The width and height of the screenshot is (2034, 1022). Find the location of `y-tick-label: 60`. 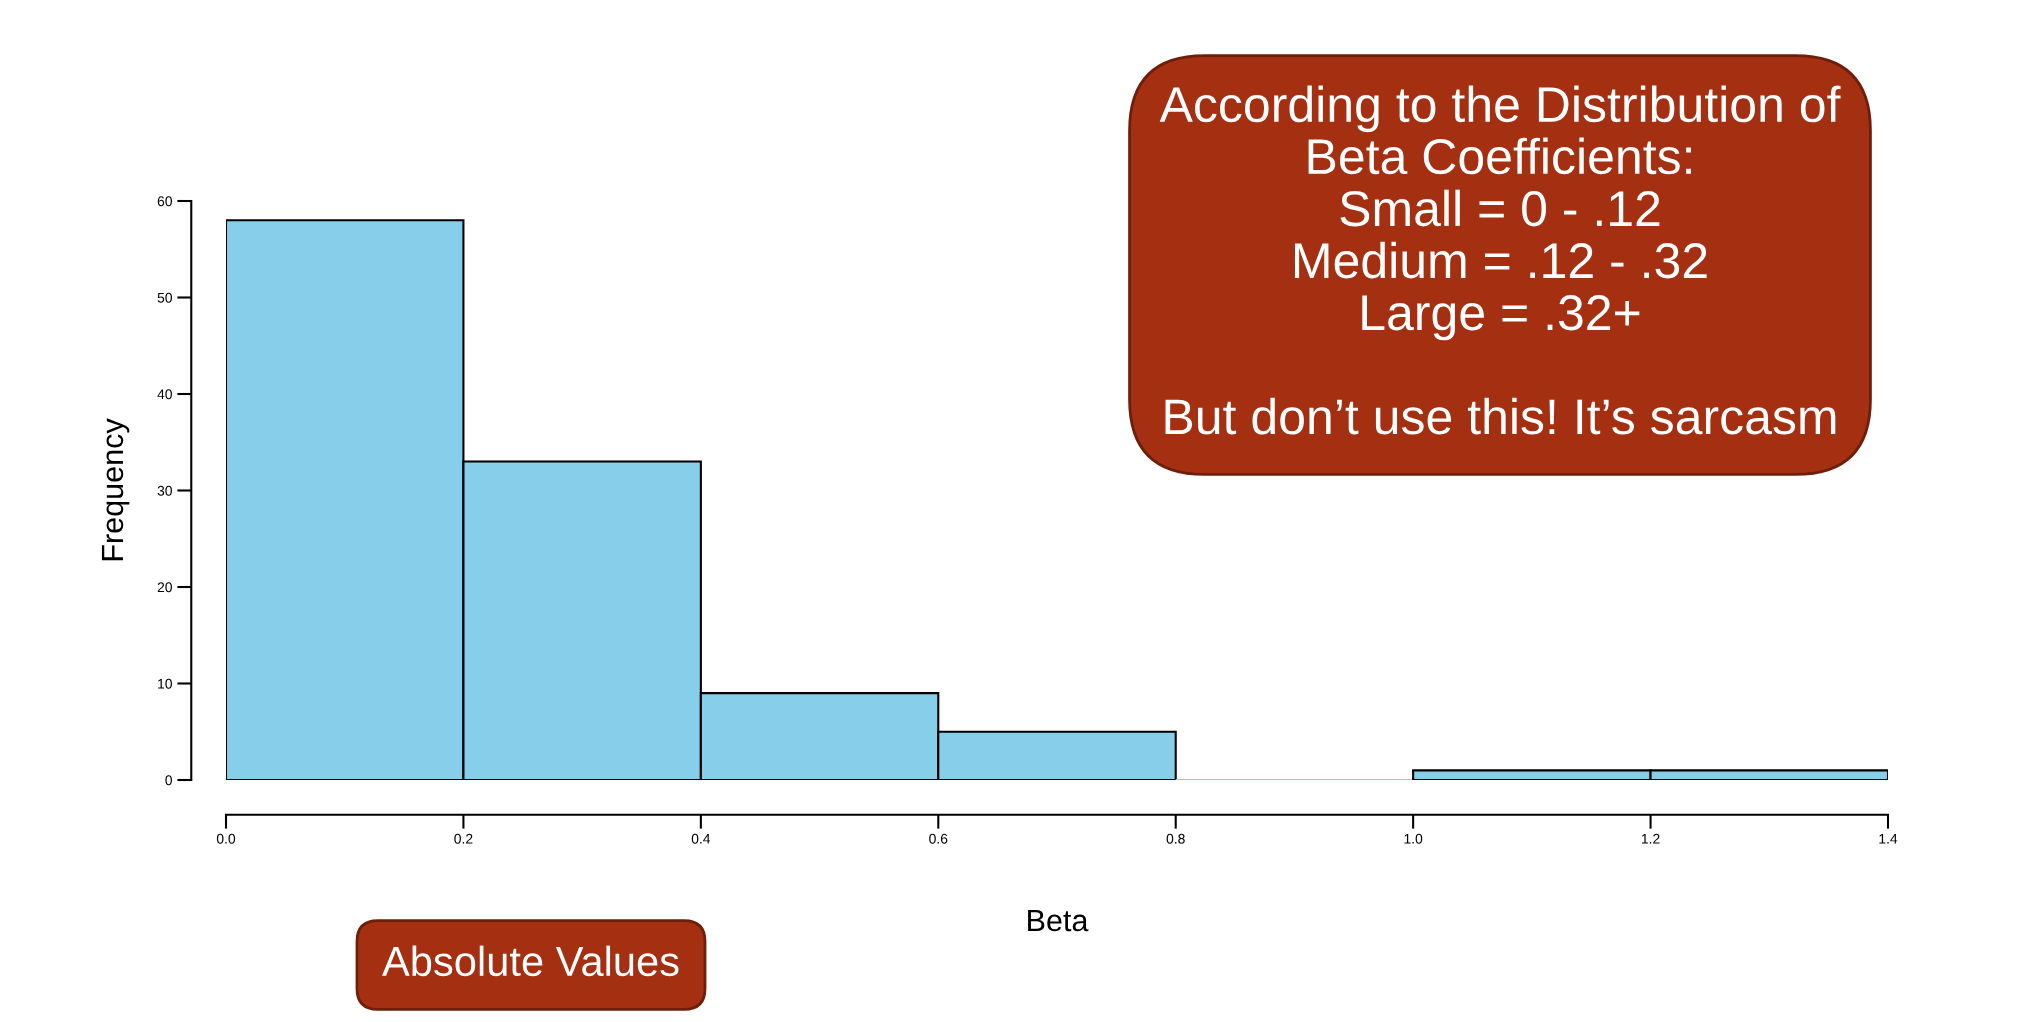

y-tick-label: 60 is located at coordinates (164, 201).